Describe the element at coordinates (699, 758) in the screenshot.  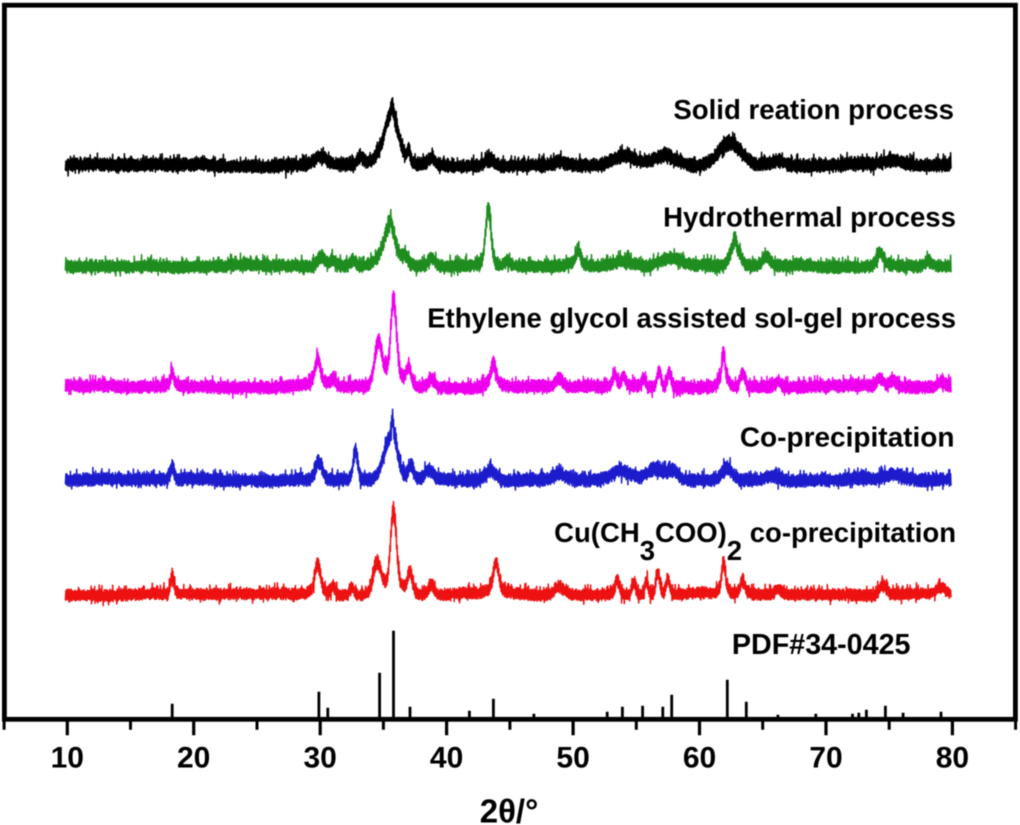
I see `svg-text: 60` at that location.